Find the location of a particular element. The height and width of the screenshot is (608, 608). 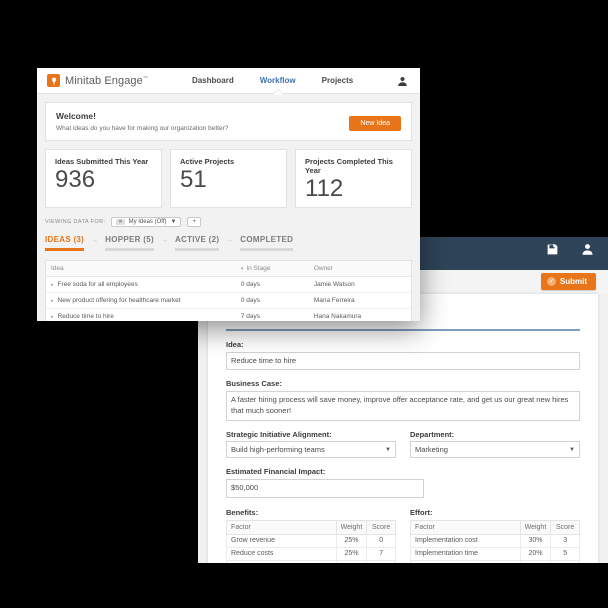

alignment-select-value: Build high-performing teams is located at coordinates (278, 450).